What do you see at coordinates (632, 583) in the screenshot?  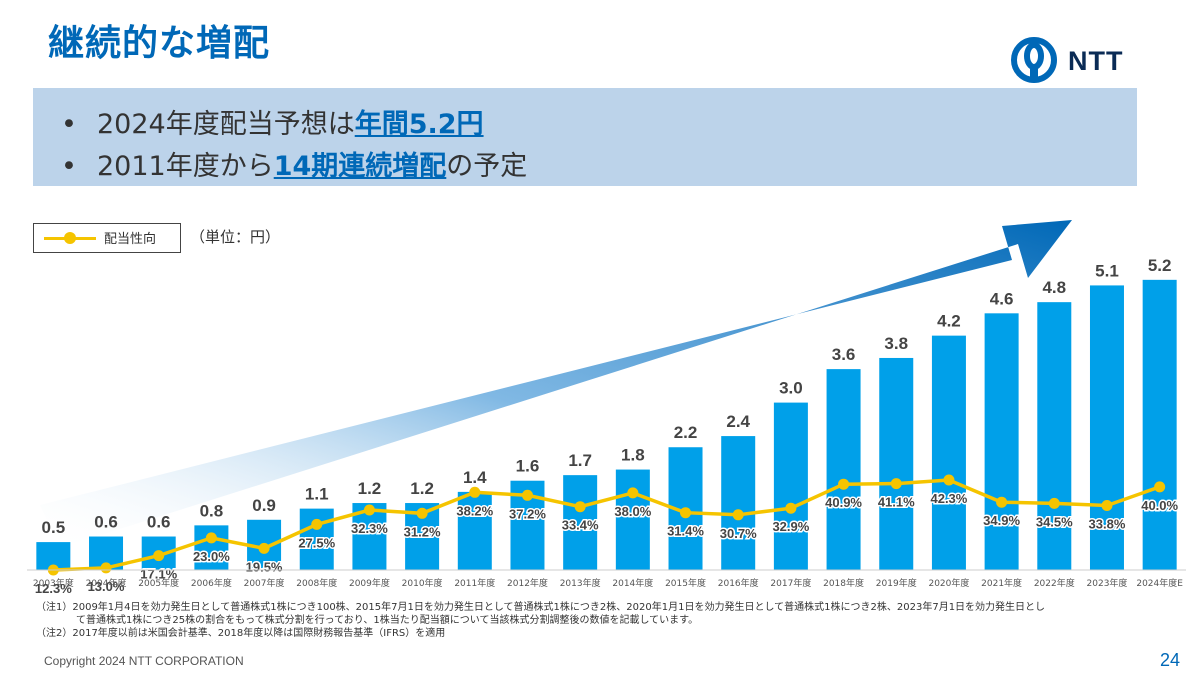 I see `x-tick-label: 2014年度` at bounding box center [632, 583].